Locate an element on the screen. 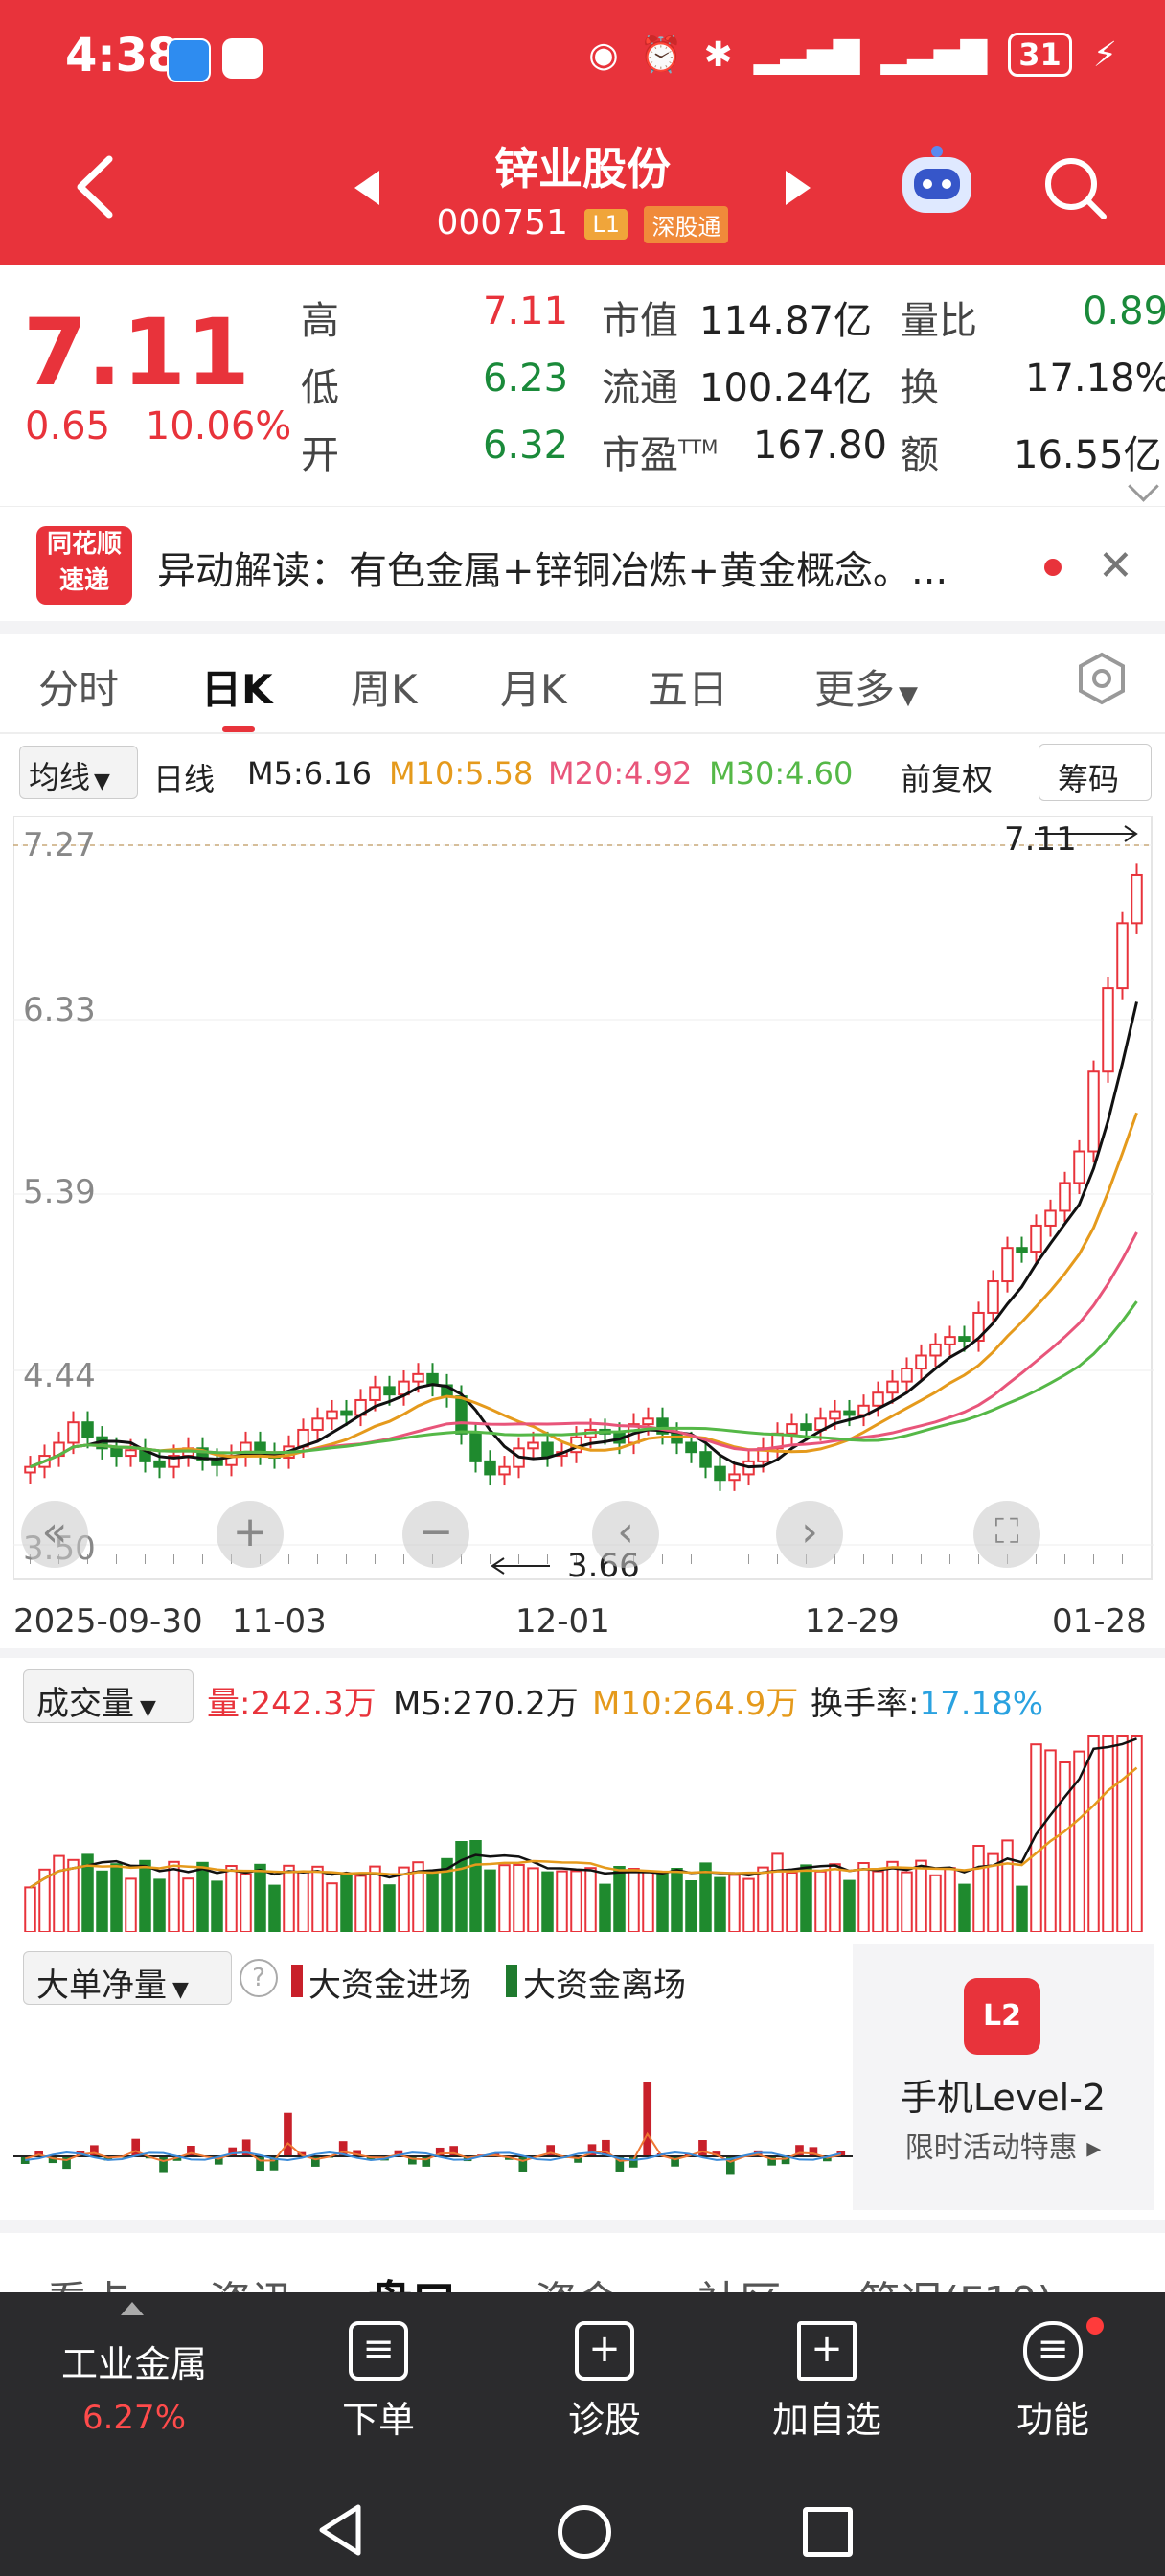 The width and height of the screenshot is (1165, 2576). order-label: 下单 is located at coordinates (378, 2420).